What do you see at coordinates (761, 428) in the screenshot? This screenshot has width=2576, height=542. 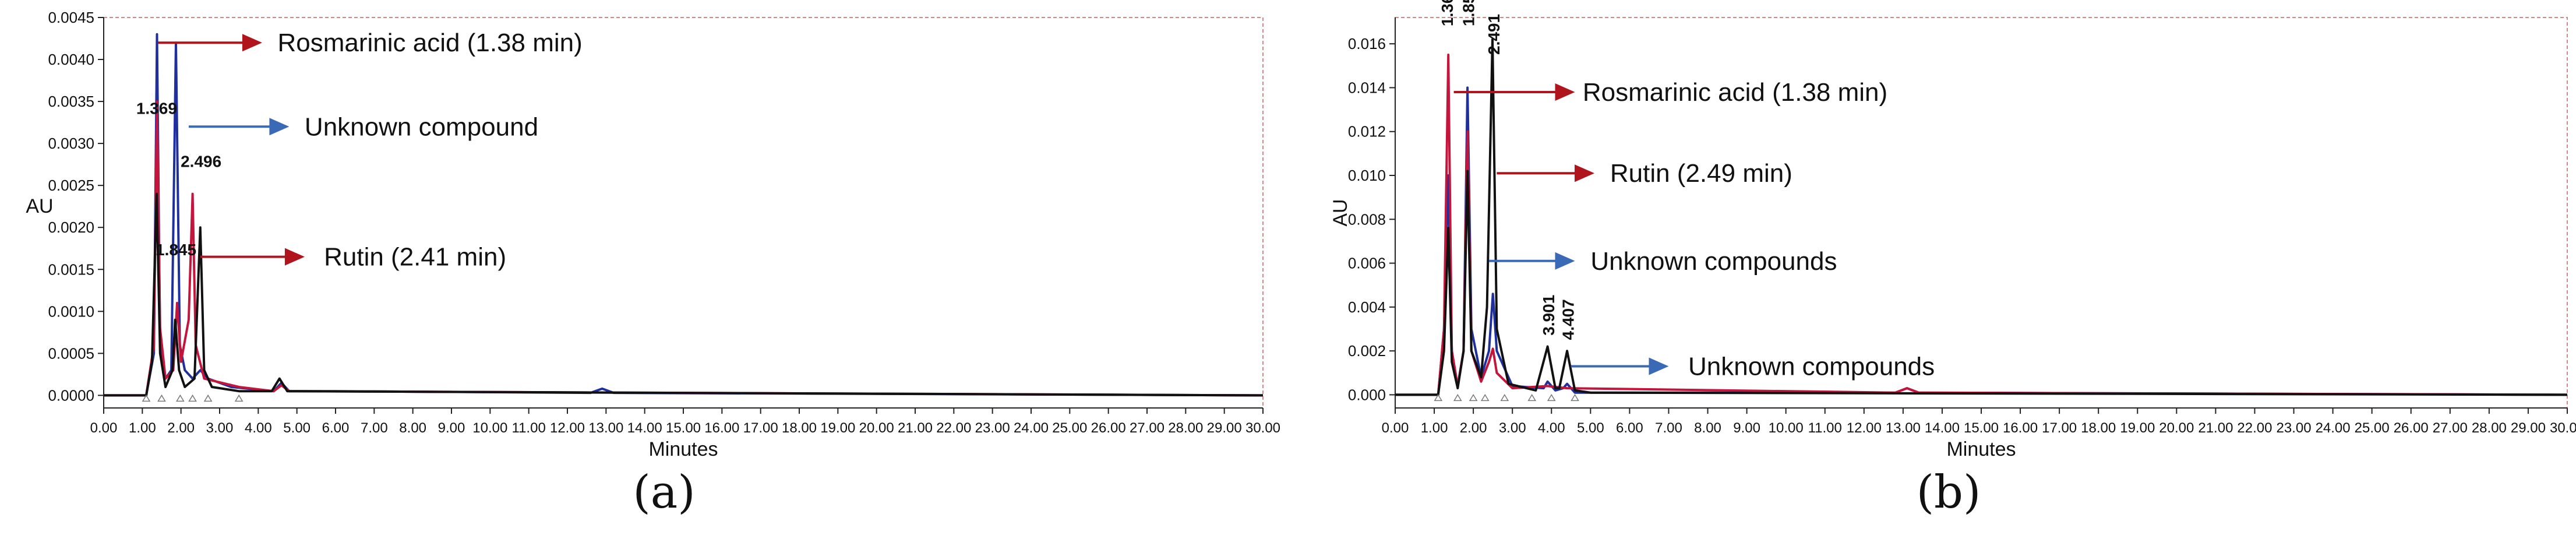 I see `x-tick-label: 17.00` at bounding box center [761, 428].